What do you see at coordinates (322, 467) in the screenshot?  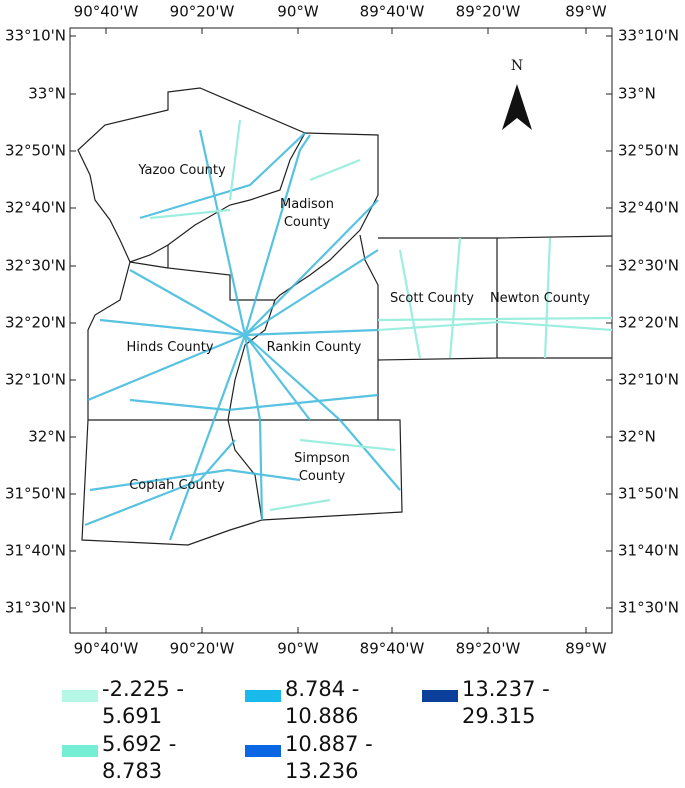 I see `county-label: Simpson County` at bounding box center [322, 467].